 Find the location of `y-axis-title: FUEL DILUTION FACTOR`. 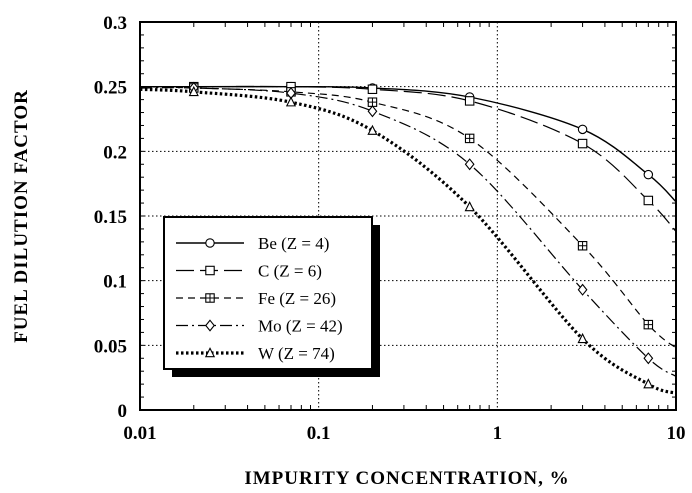

y-axis-title: FUEL DILUTION FACTOR is located at coordinates (21, 216).